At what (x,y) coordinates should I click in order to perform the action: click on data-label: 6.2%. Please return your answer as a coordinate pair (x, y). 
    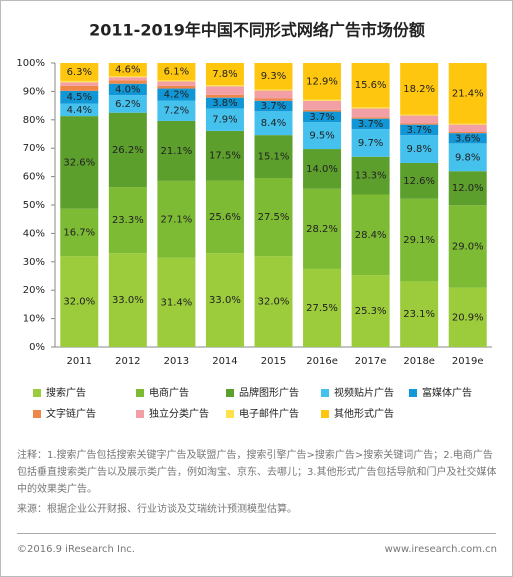
    Looking at the image, I should click on (127, 104).